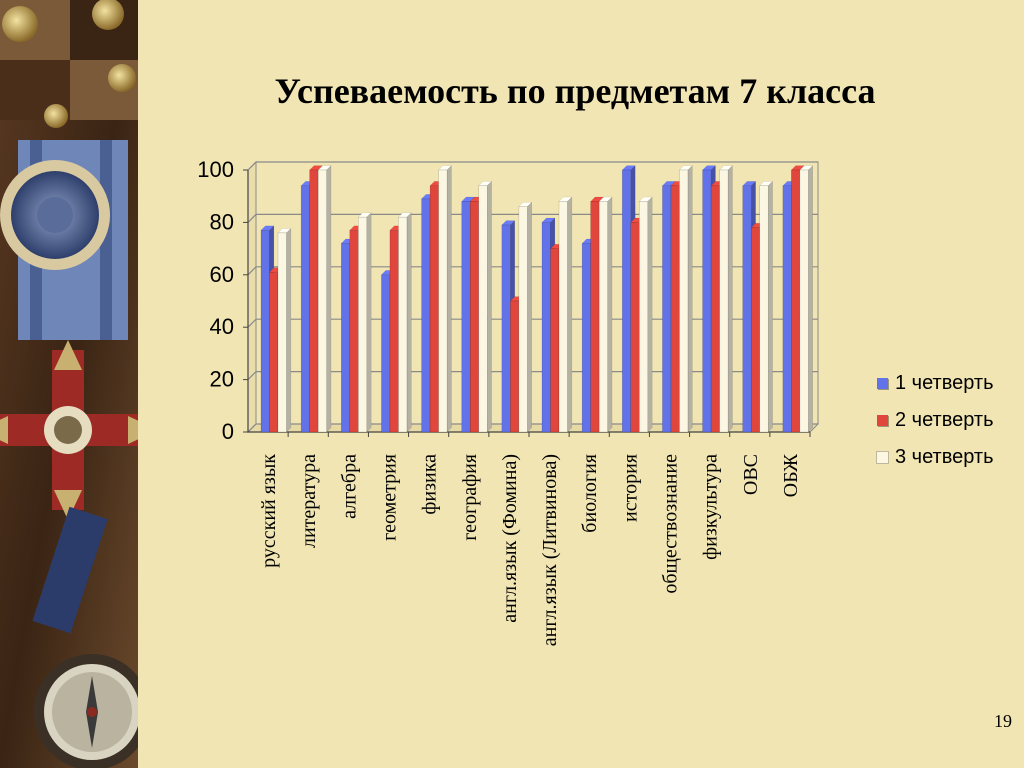 This screenshot has width=1024, height=768. What do you see at coordinates (671, 524) in the screenshot?
I see `x-tick-label: обществознание` at bounding box center [671, 524].